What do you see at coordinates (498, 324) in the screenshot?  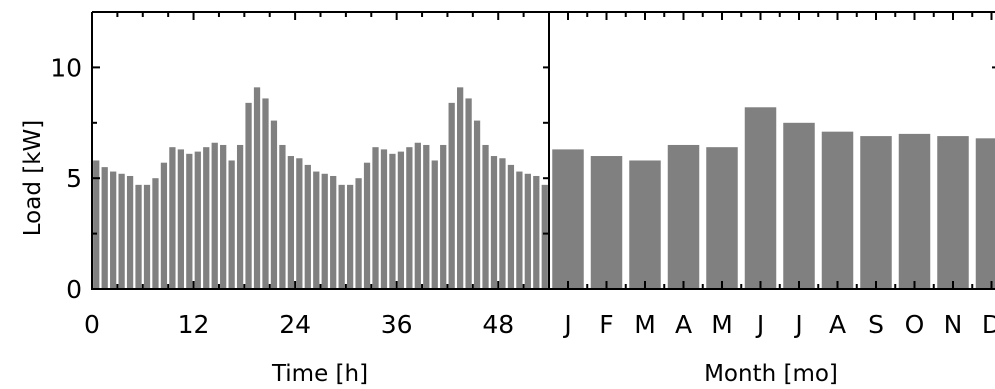 I see `x-tick-label-hour: 48` at bounding box center [498, 324].